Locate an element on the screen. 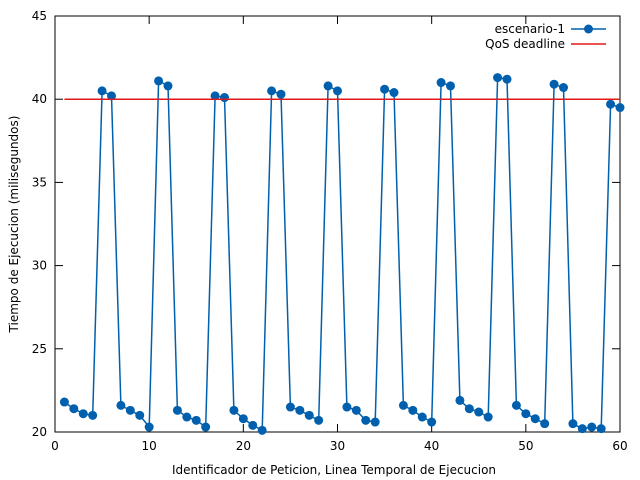 The height and width of the screenshot is (480, 640). x-tick-label: 40 is located at coordinates (431, 446).